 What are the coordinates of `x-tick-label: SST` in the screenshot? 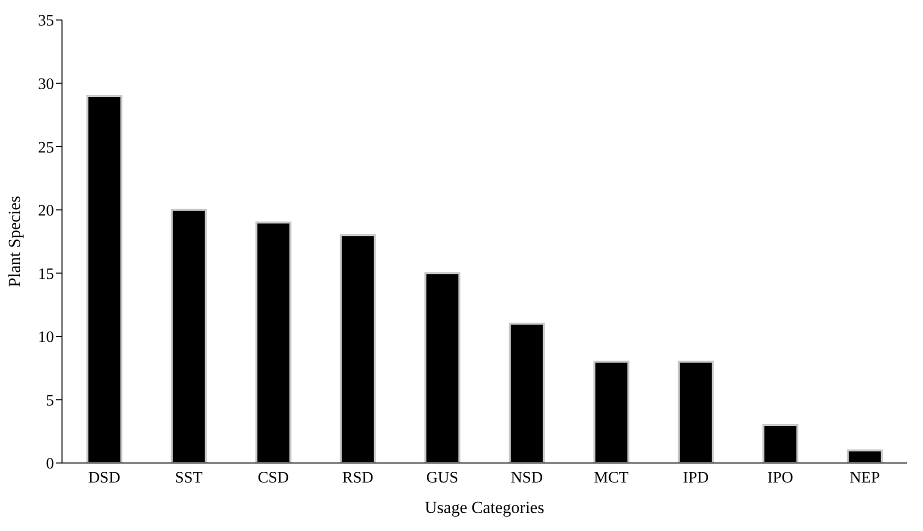 It's located at (188, 477).